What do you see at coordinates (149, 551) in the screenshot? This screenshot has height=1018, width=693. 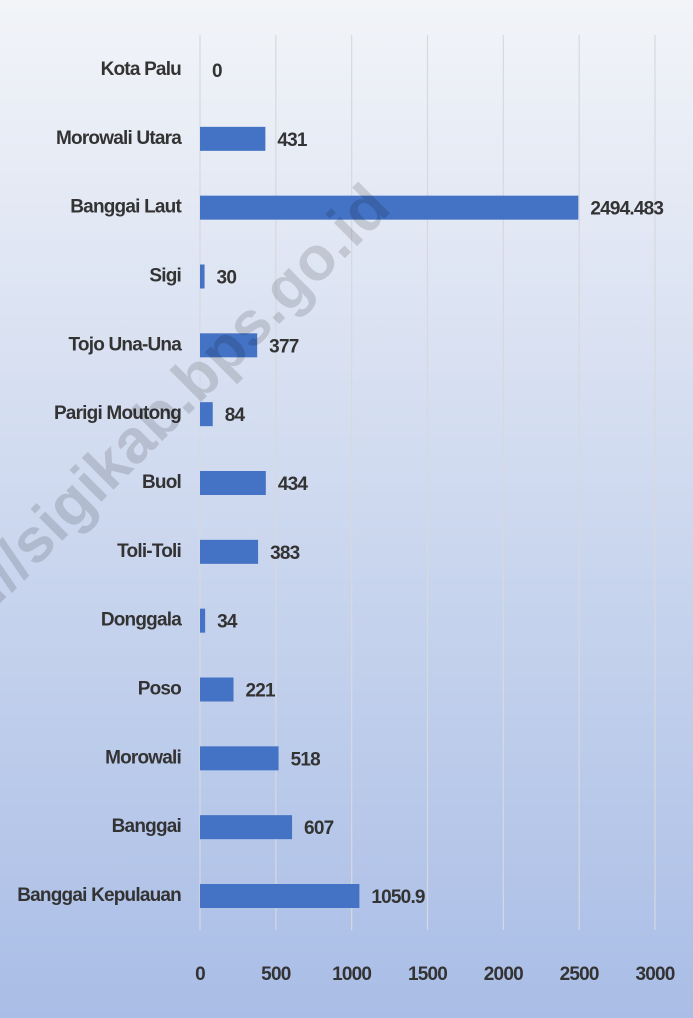 I see `y-tick-label: Toli-Toli` at bounding box center [149, 551].